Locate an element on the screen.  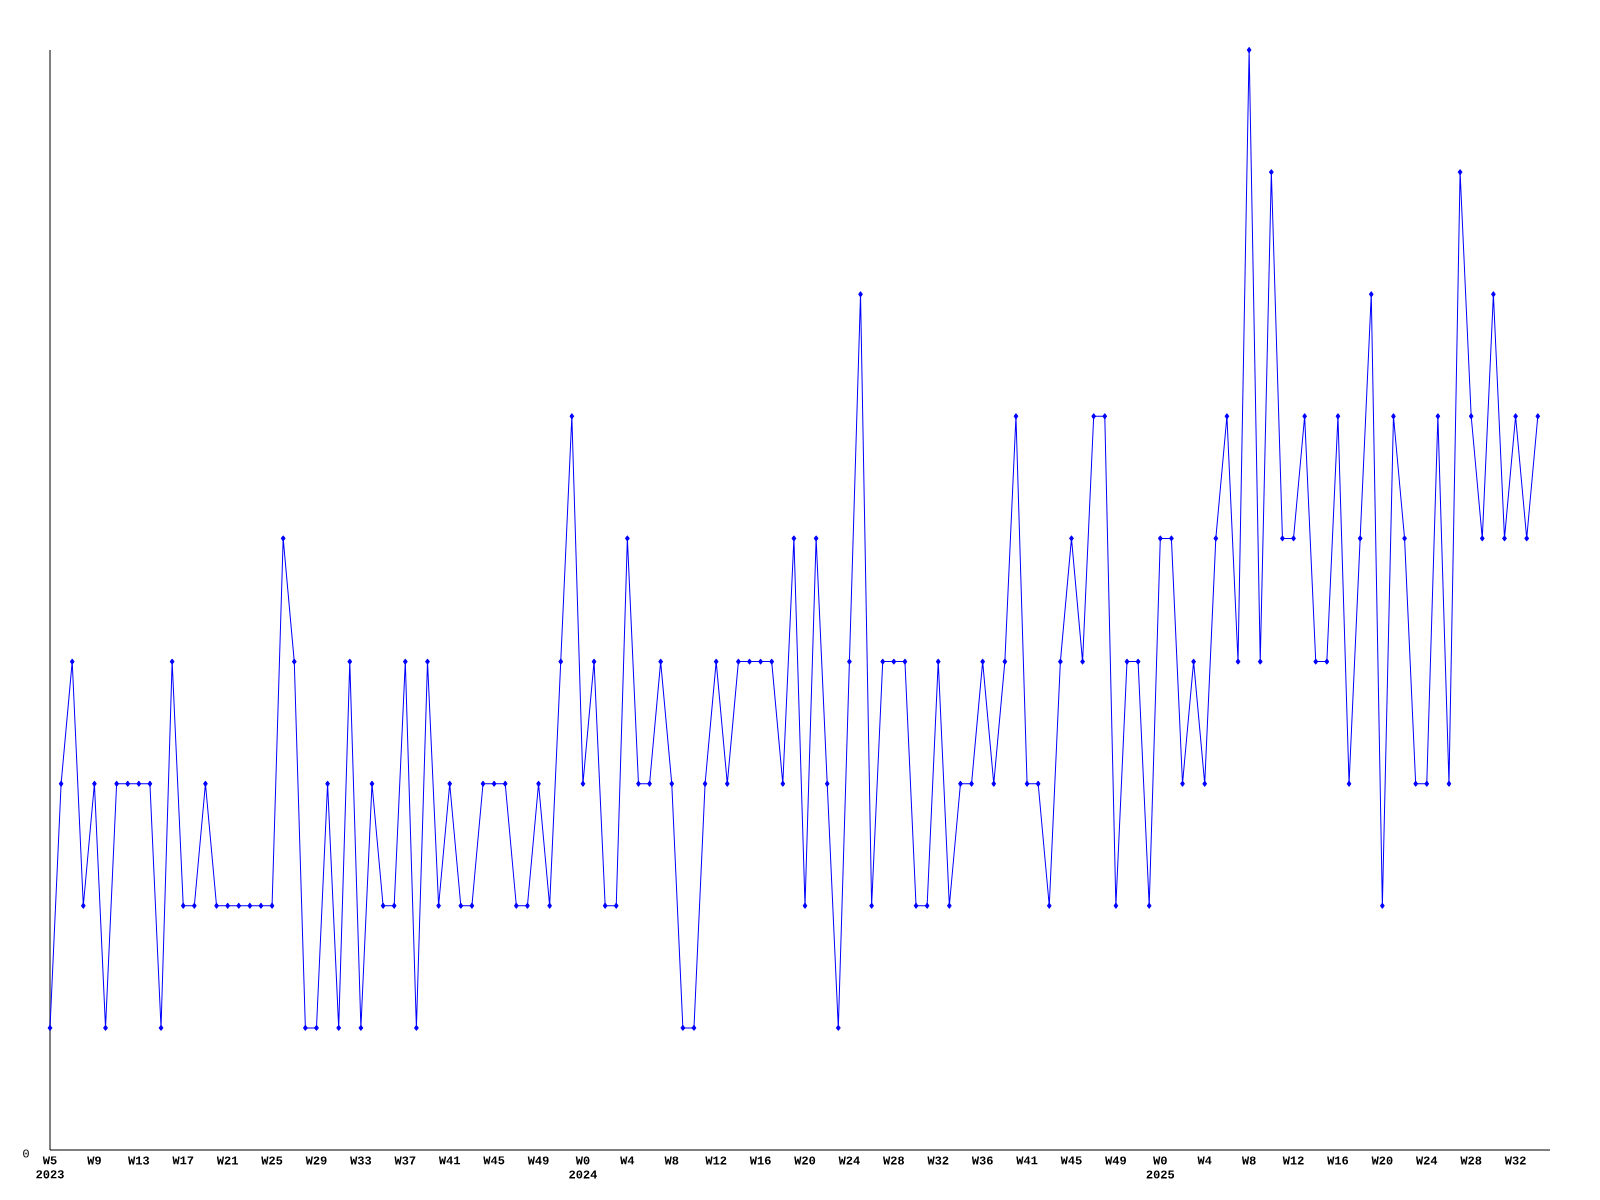
x-tick-label: W5 2023 is located at coordinates (50, 1167).